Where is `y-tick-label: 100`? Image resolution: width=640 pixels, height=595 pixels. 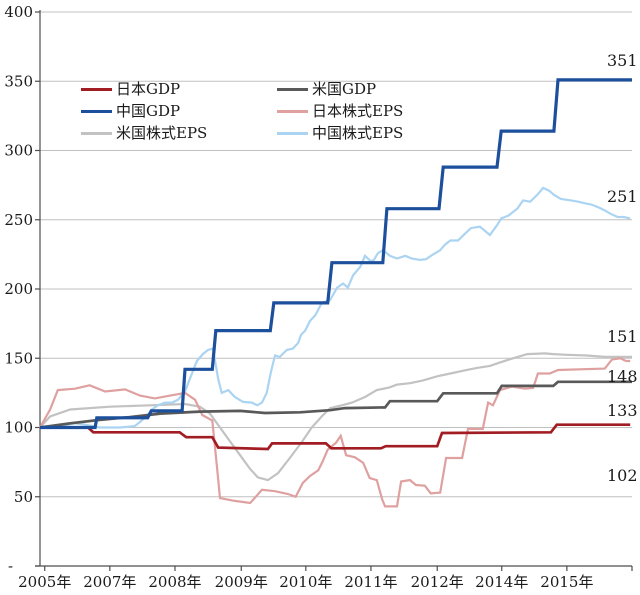
y-tick-label: 100 is located at coordinates (18, 428).